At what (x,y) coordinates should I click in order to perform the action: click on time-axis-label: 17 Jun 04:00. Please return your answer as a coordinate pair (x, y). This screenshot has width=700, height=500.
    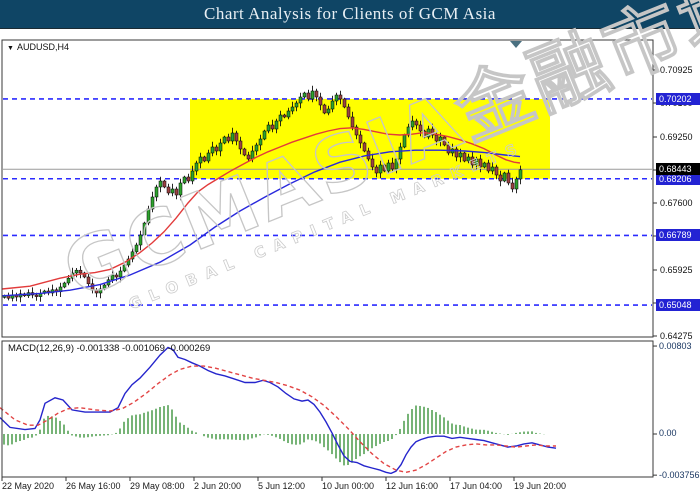
    Looking at the image, I should click on (476, 486).